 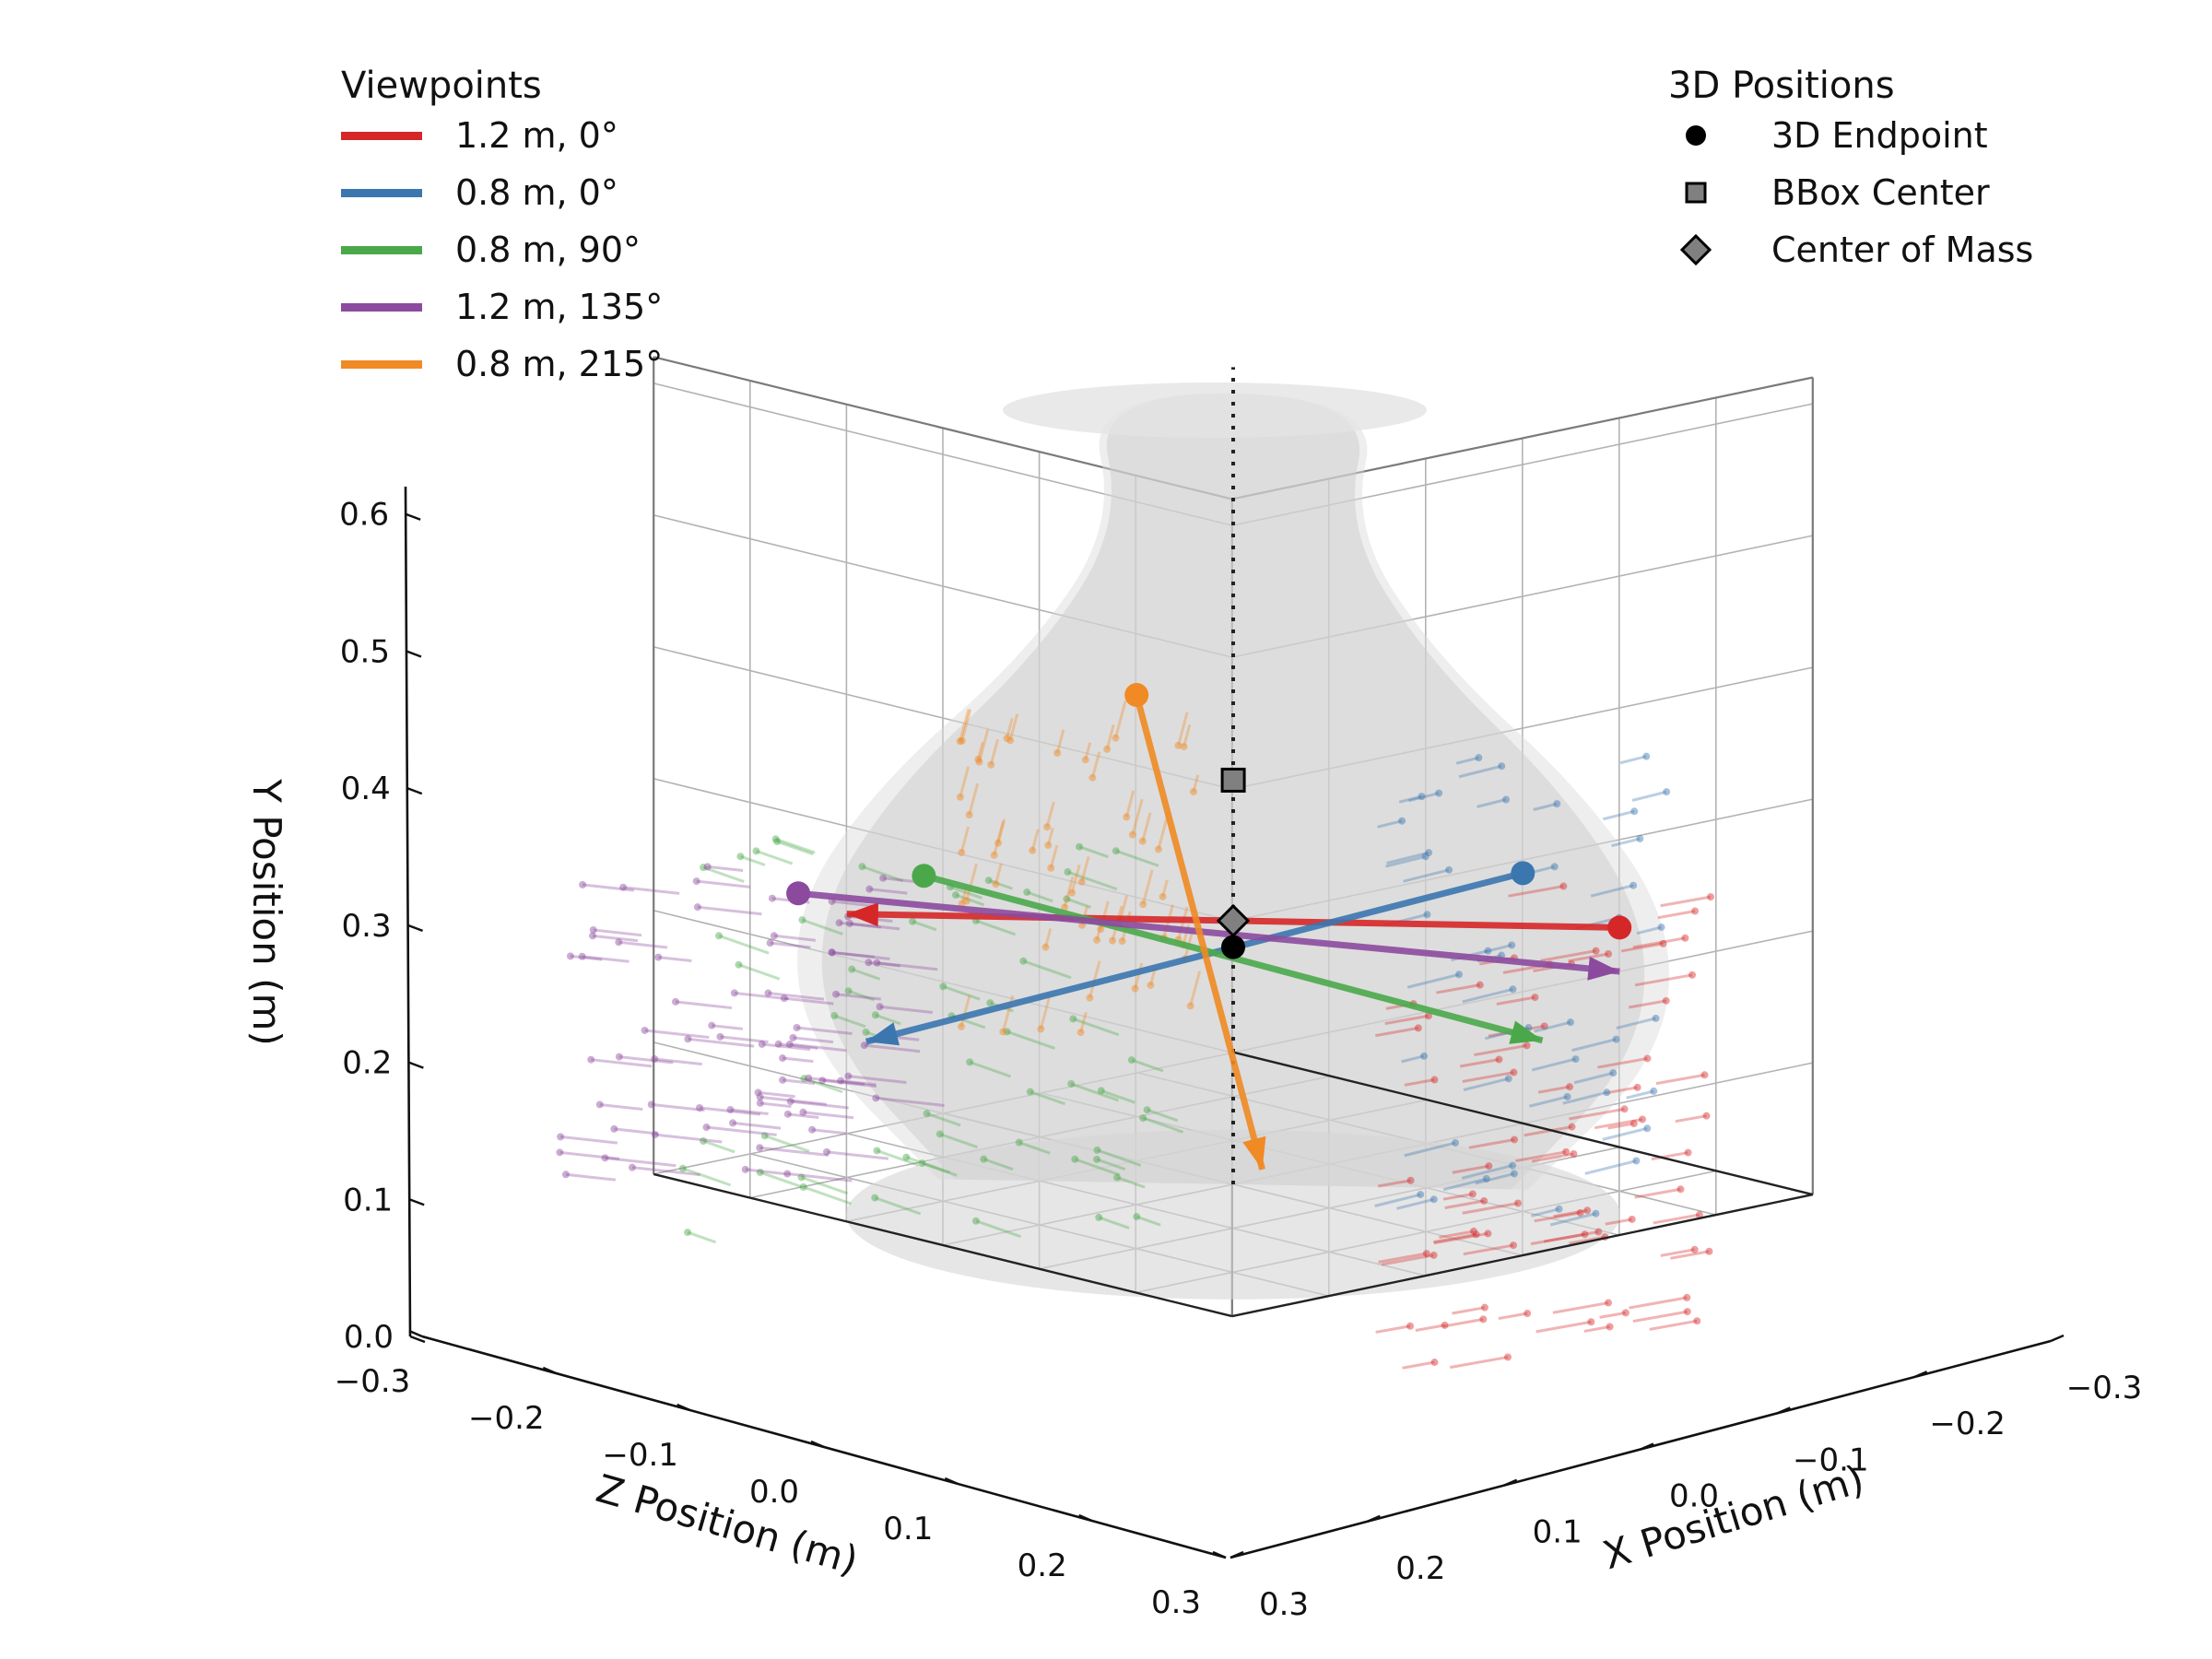 I want to click on y-tick-mark, so click(x=416, y=1202).